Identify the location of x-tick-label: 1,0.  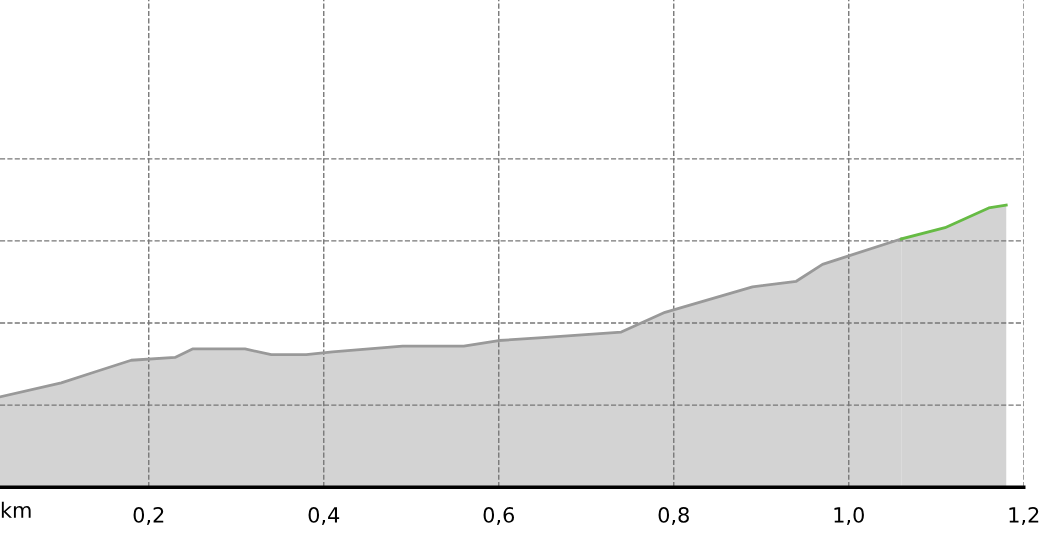
(849, 516).